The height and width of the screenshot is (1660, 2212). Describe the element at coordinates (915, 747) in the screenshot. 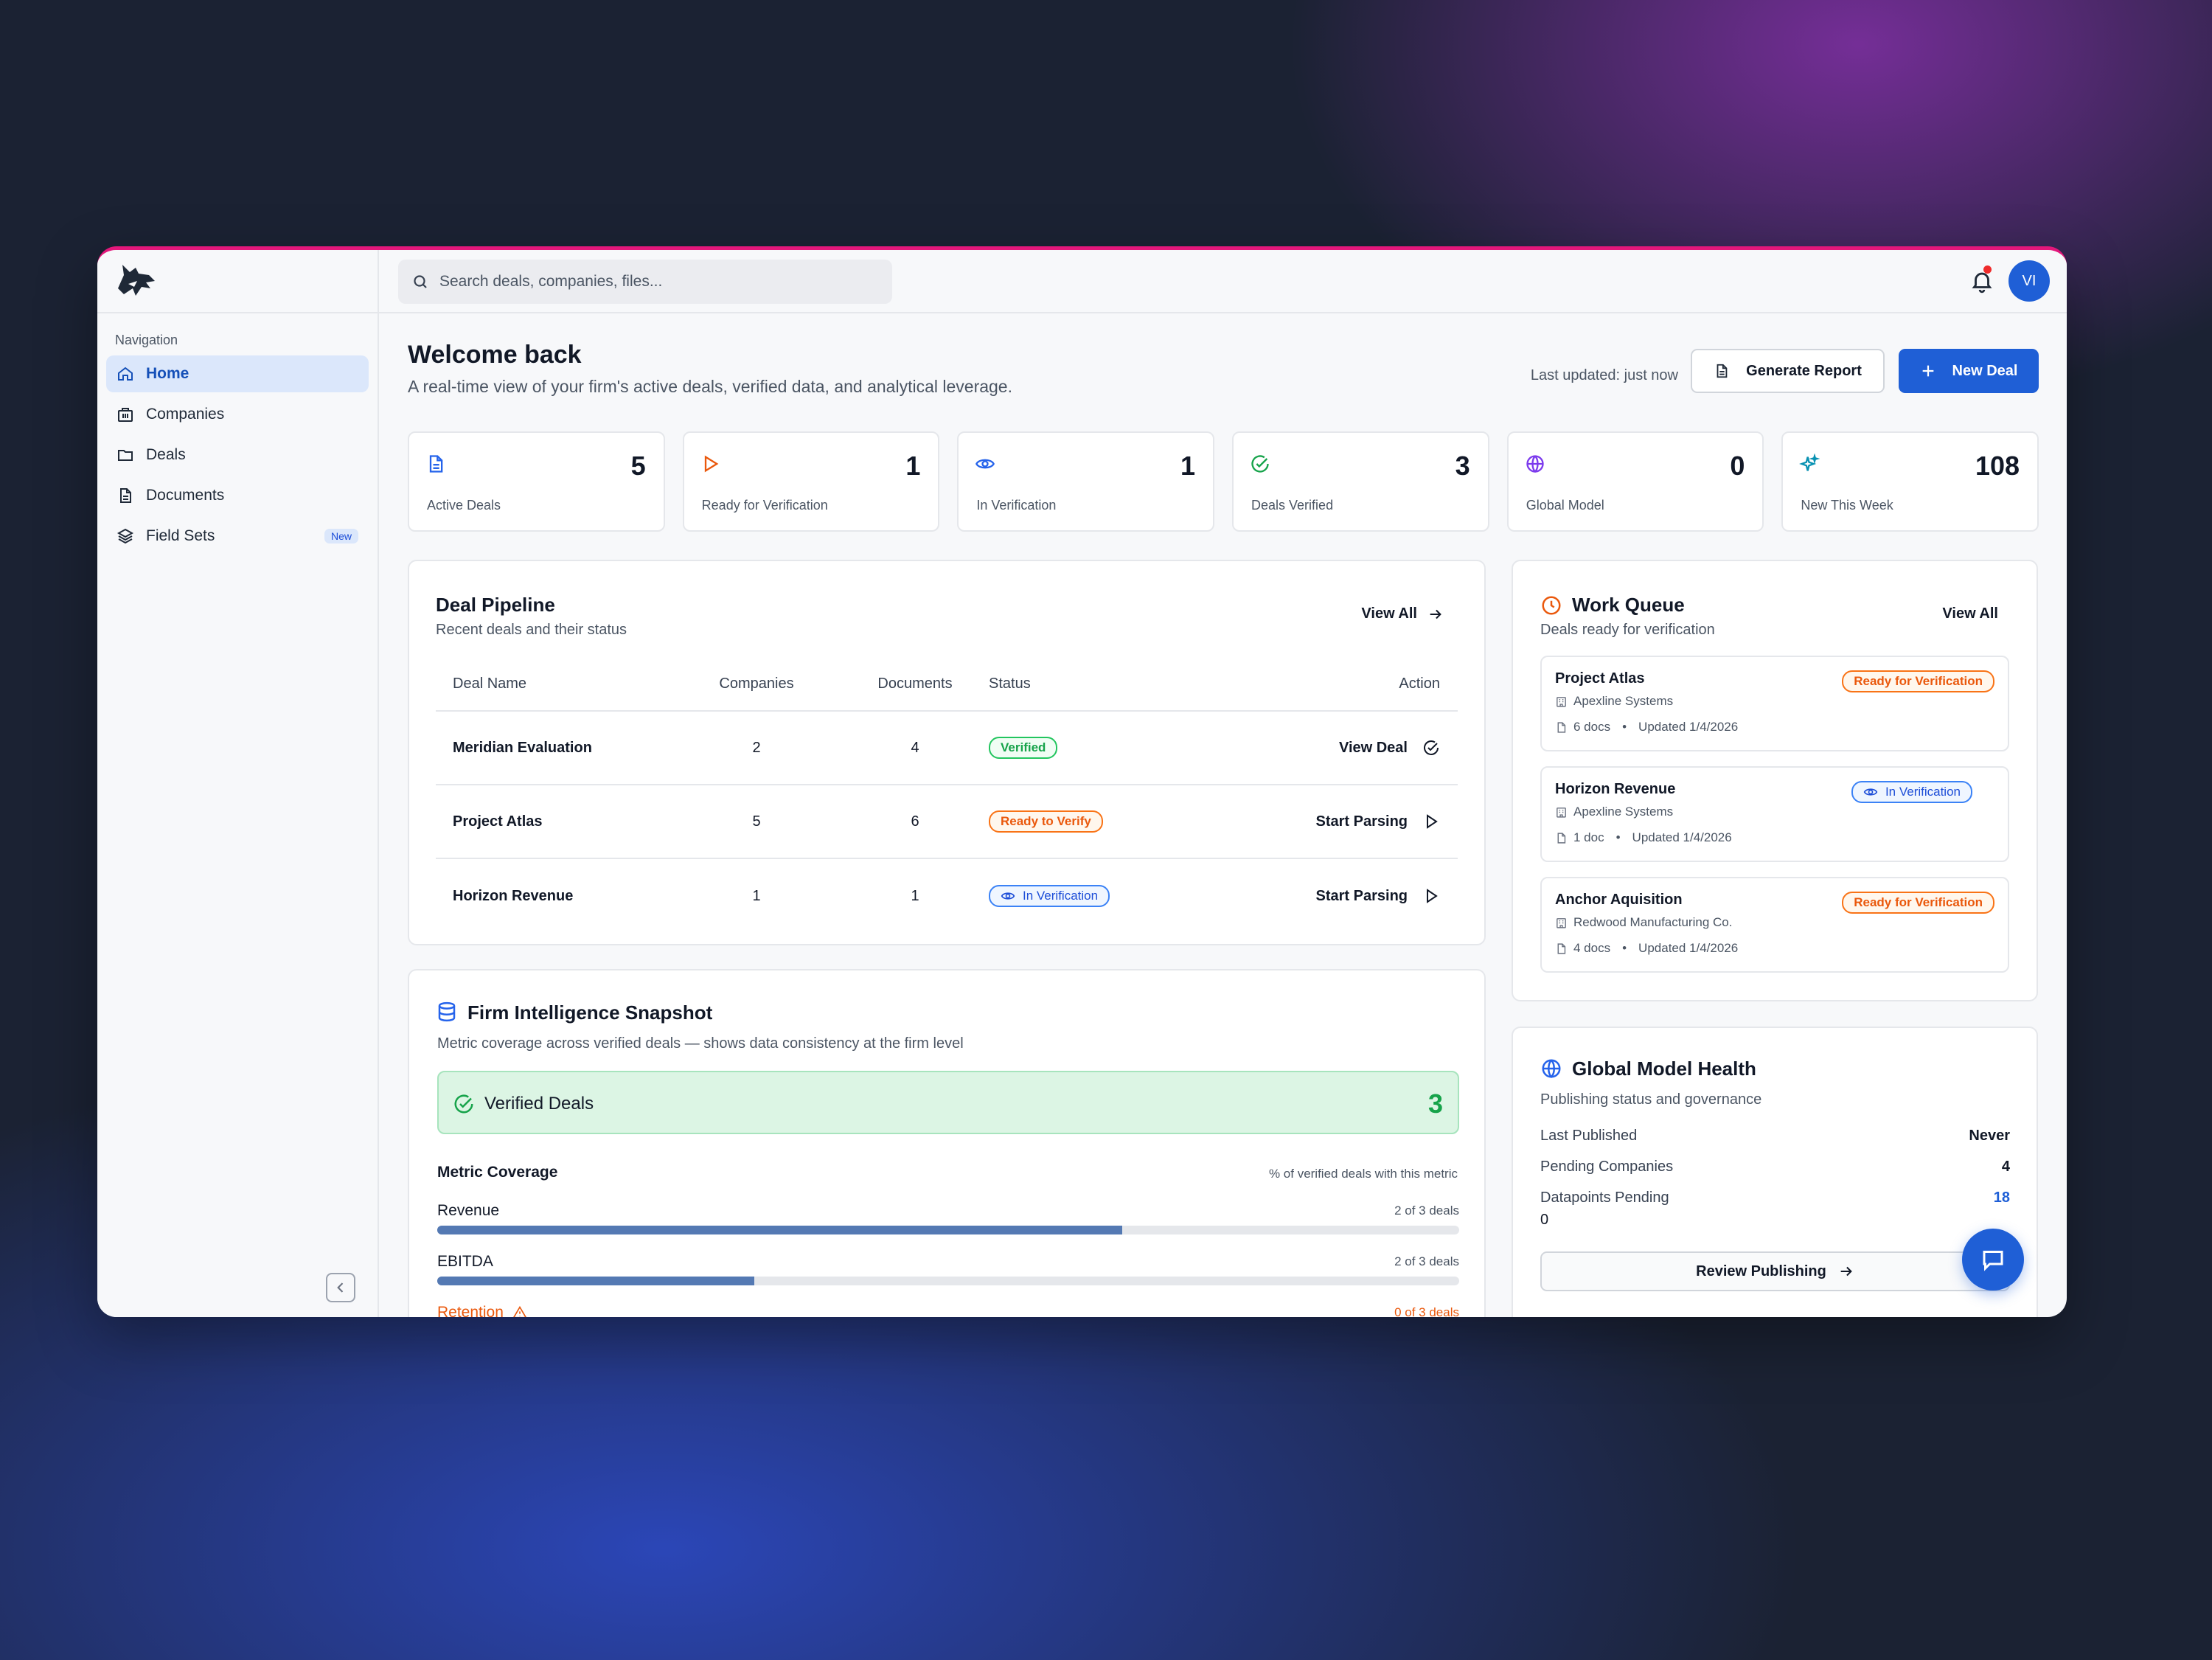

I see `documents-count: 4` at that location.